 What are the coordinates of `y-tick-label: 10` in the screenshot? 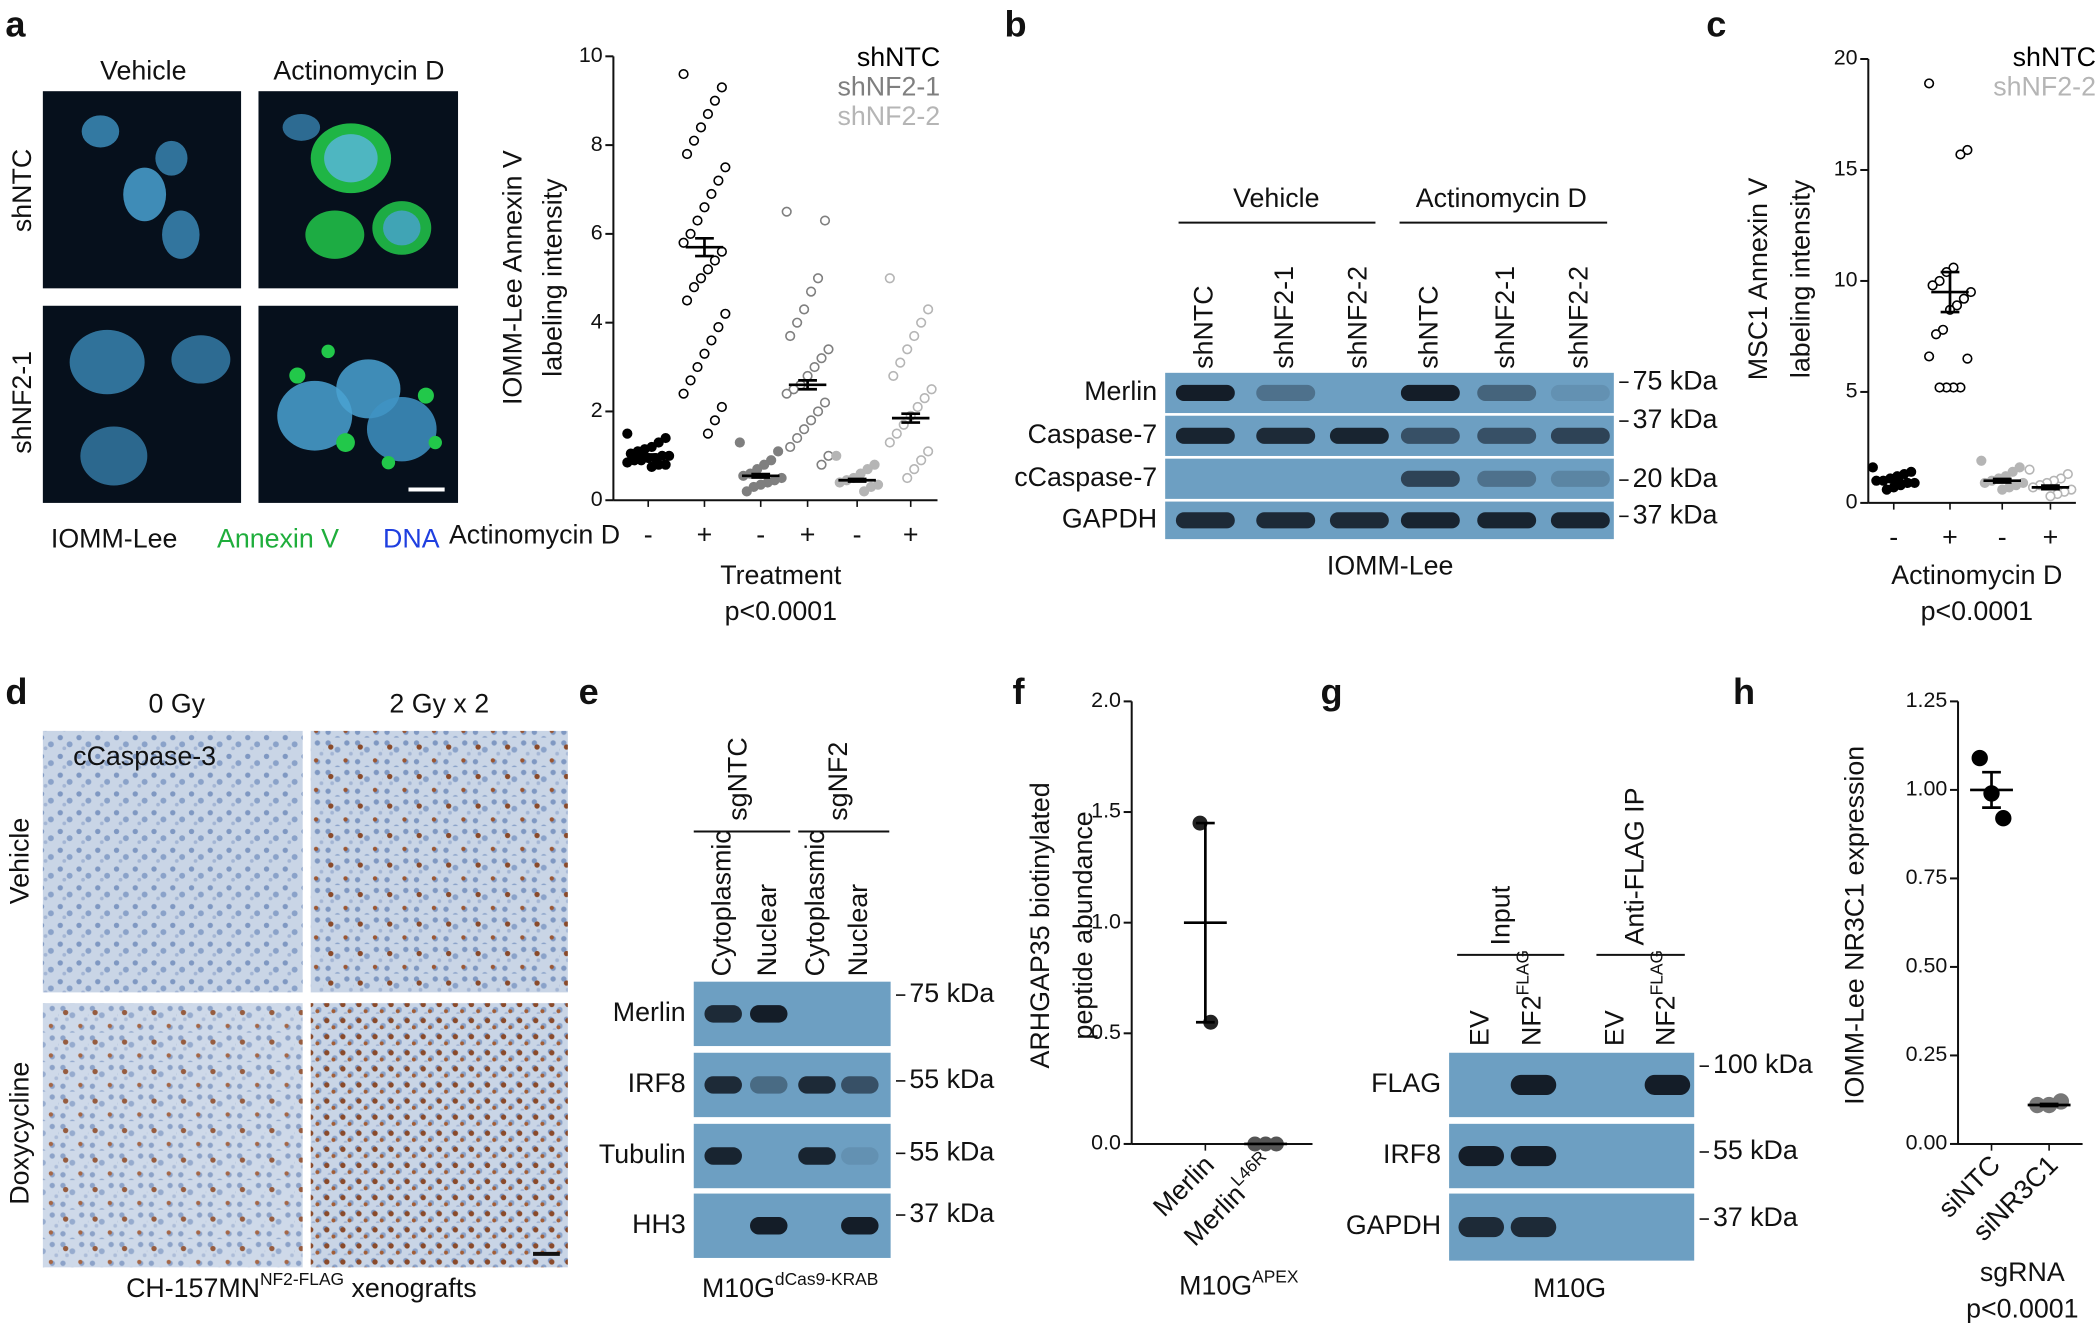 It's located at (591, 55).